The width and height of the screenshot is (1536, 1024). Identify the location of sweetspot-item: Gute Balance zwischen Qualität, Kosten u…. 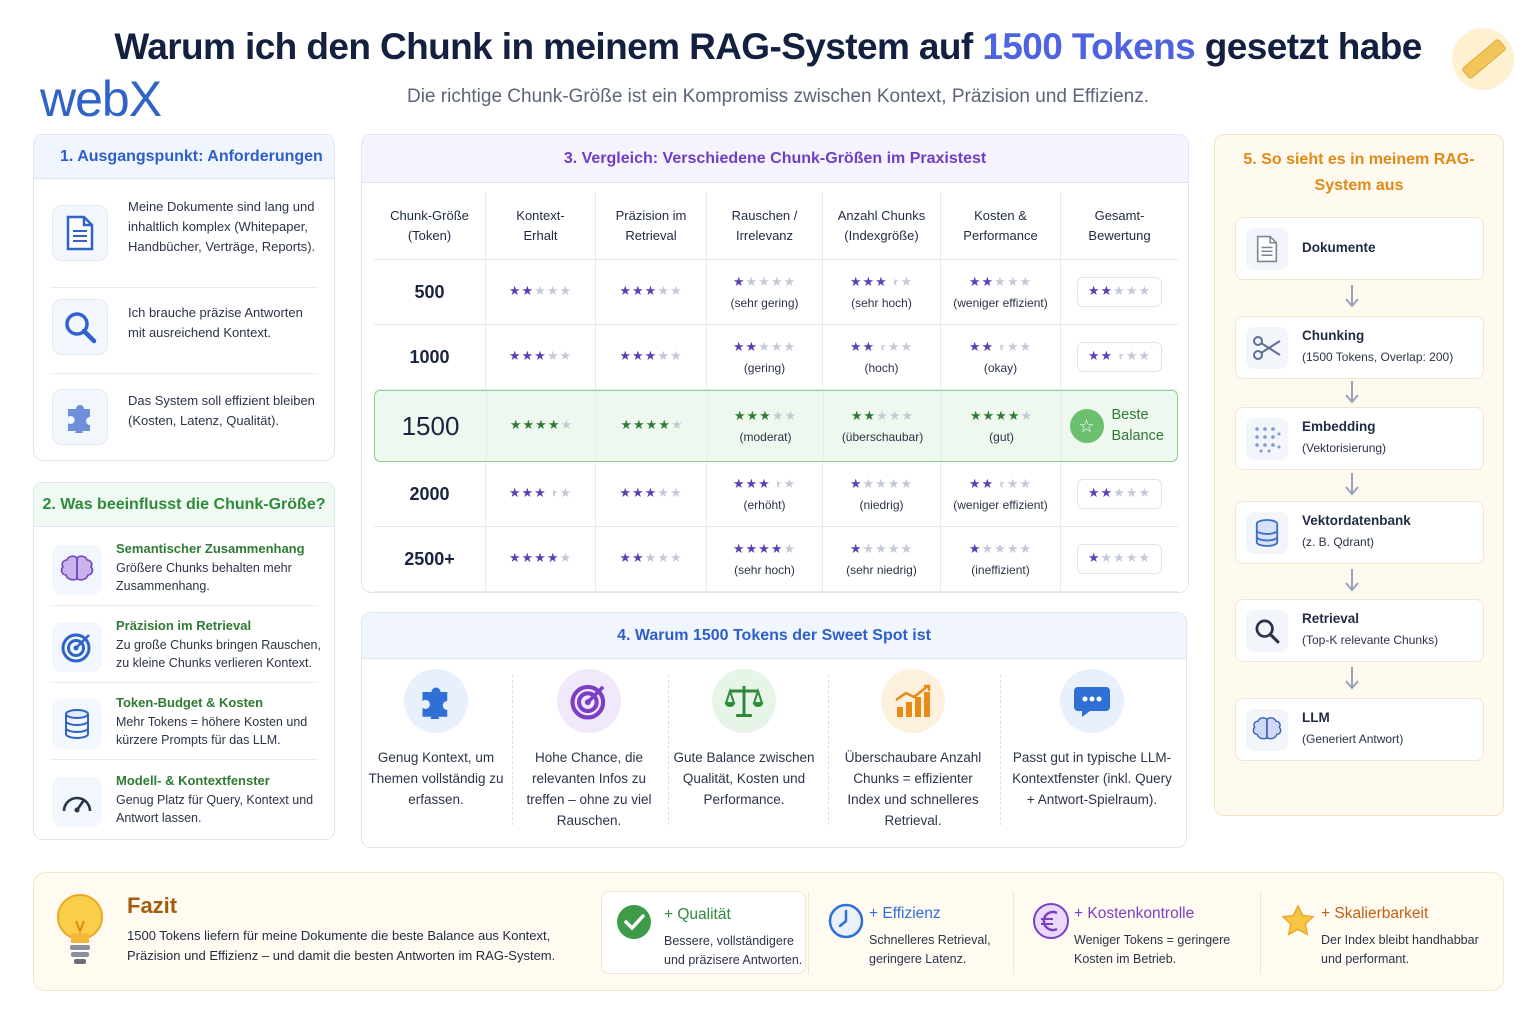
(744, 739).